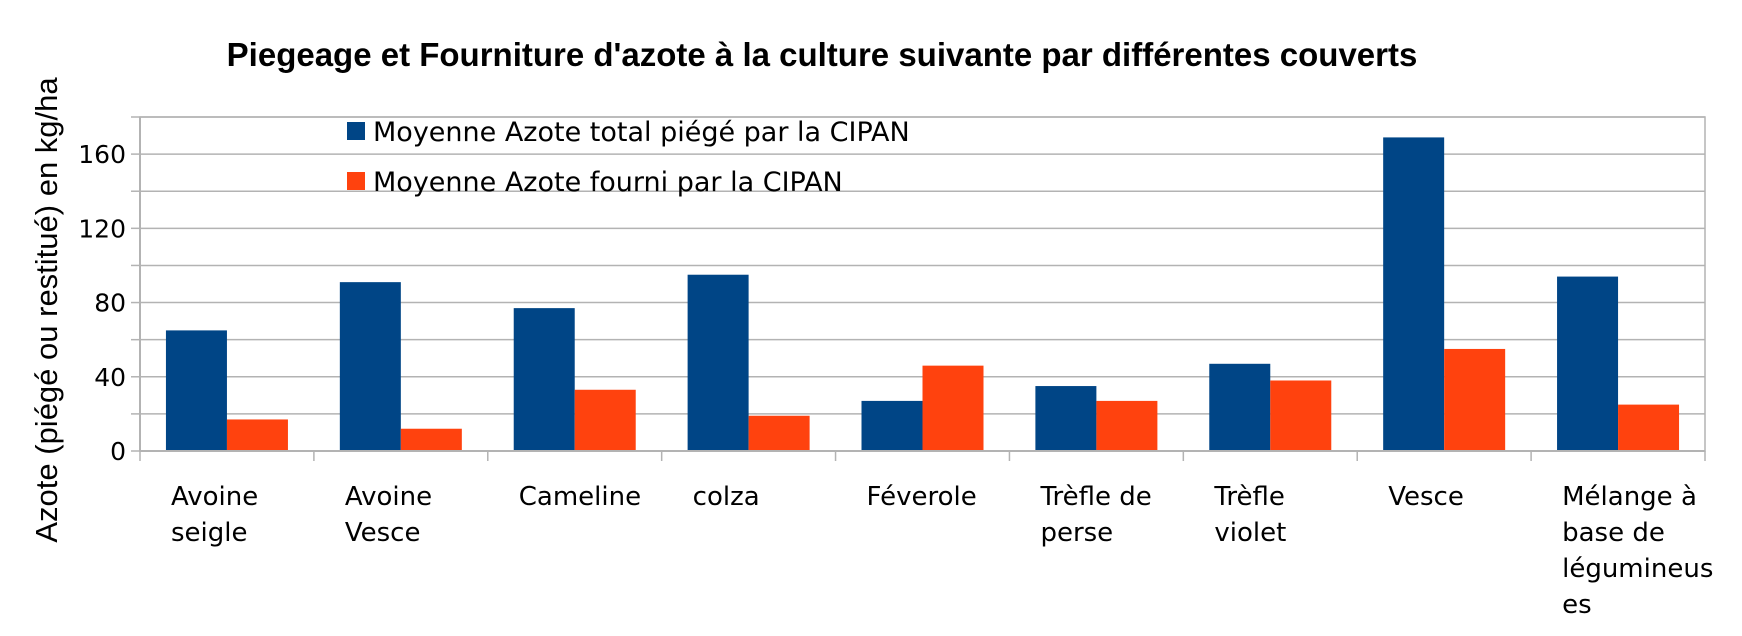 This screenshot has width=1742, height=636. I want to click on x-category-label: Avoine seigle, so click(214, 515).